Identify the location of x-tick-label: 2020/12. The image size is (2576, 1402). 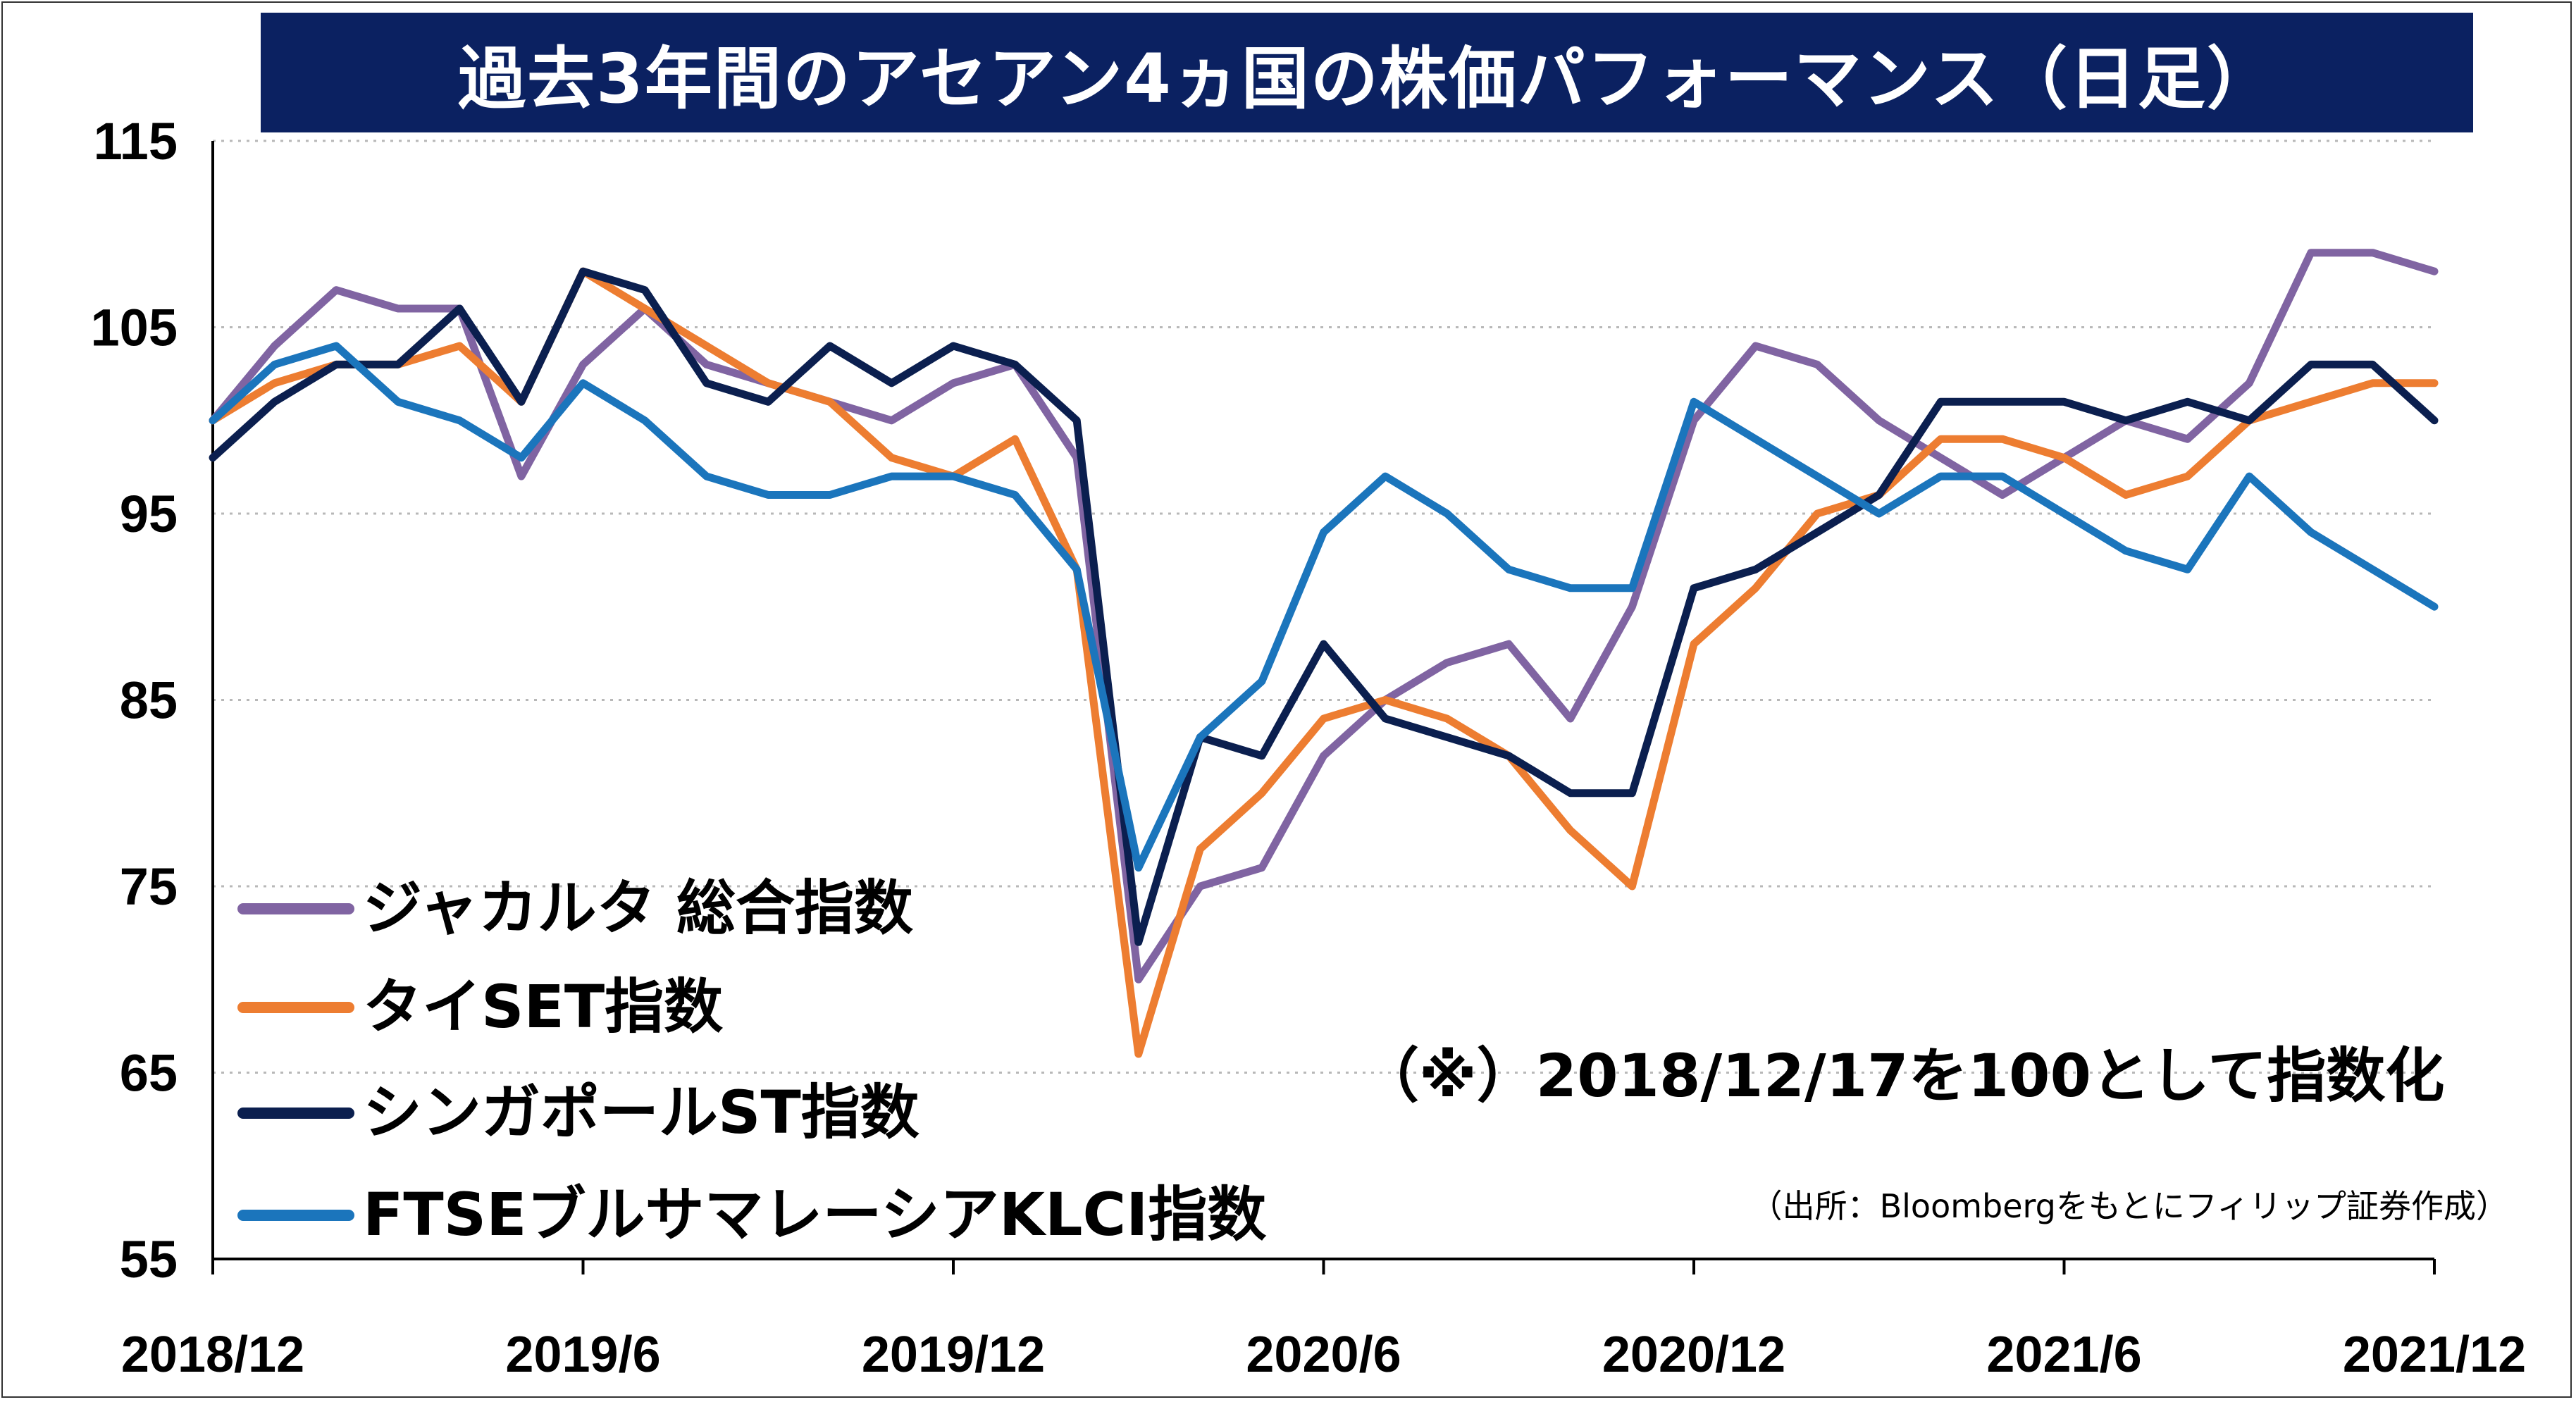
(1693, 1355).